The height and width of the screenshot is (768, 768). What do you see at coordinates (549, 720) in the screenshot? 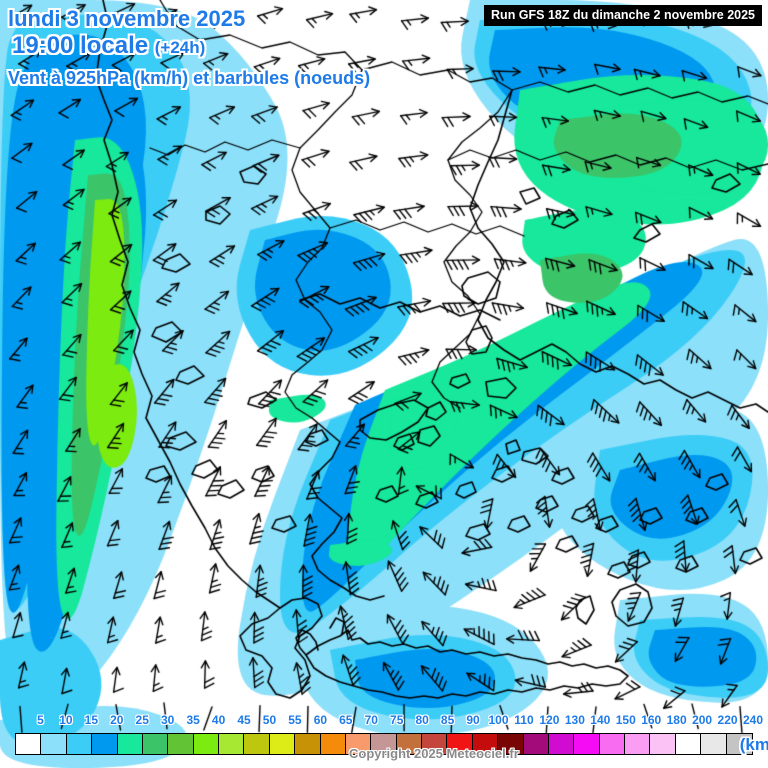
I see `legend-tick-label: 120` at bounding box center [549, 720].